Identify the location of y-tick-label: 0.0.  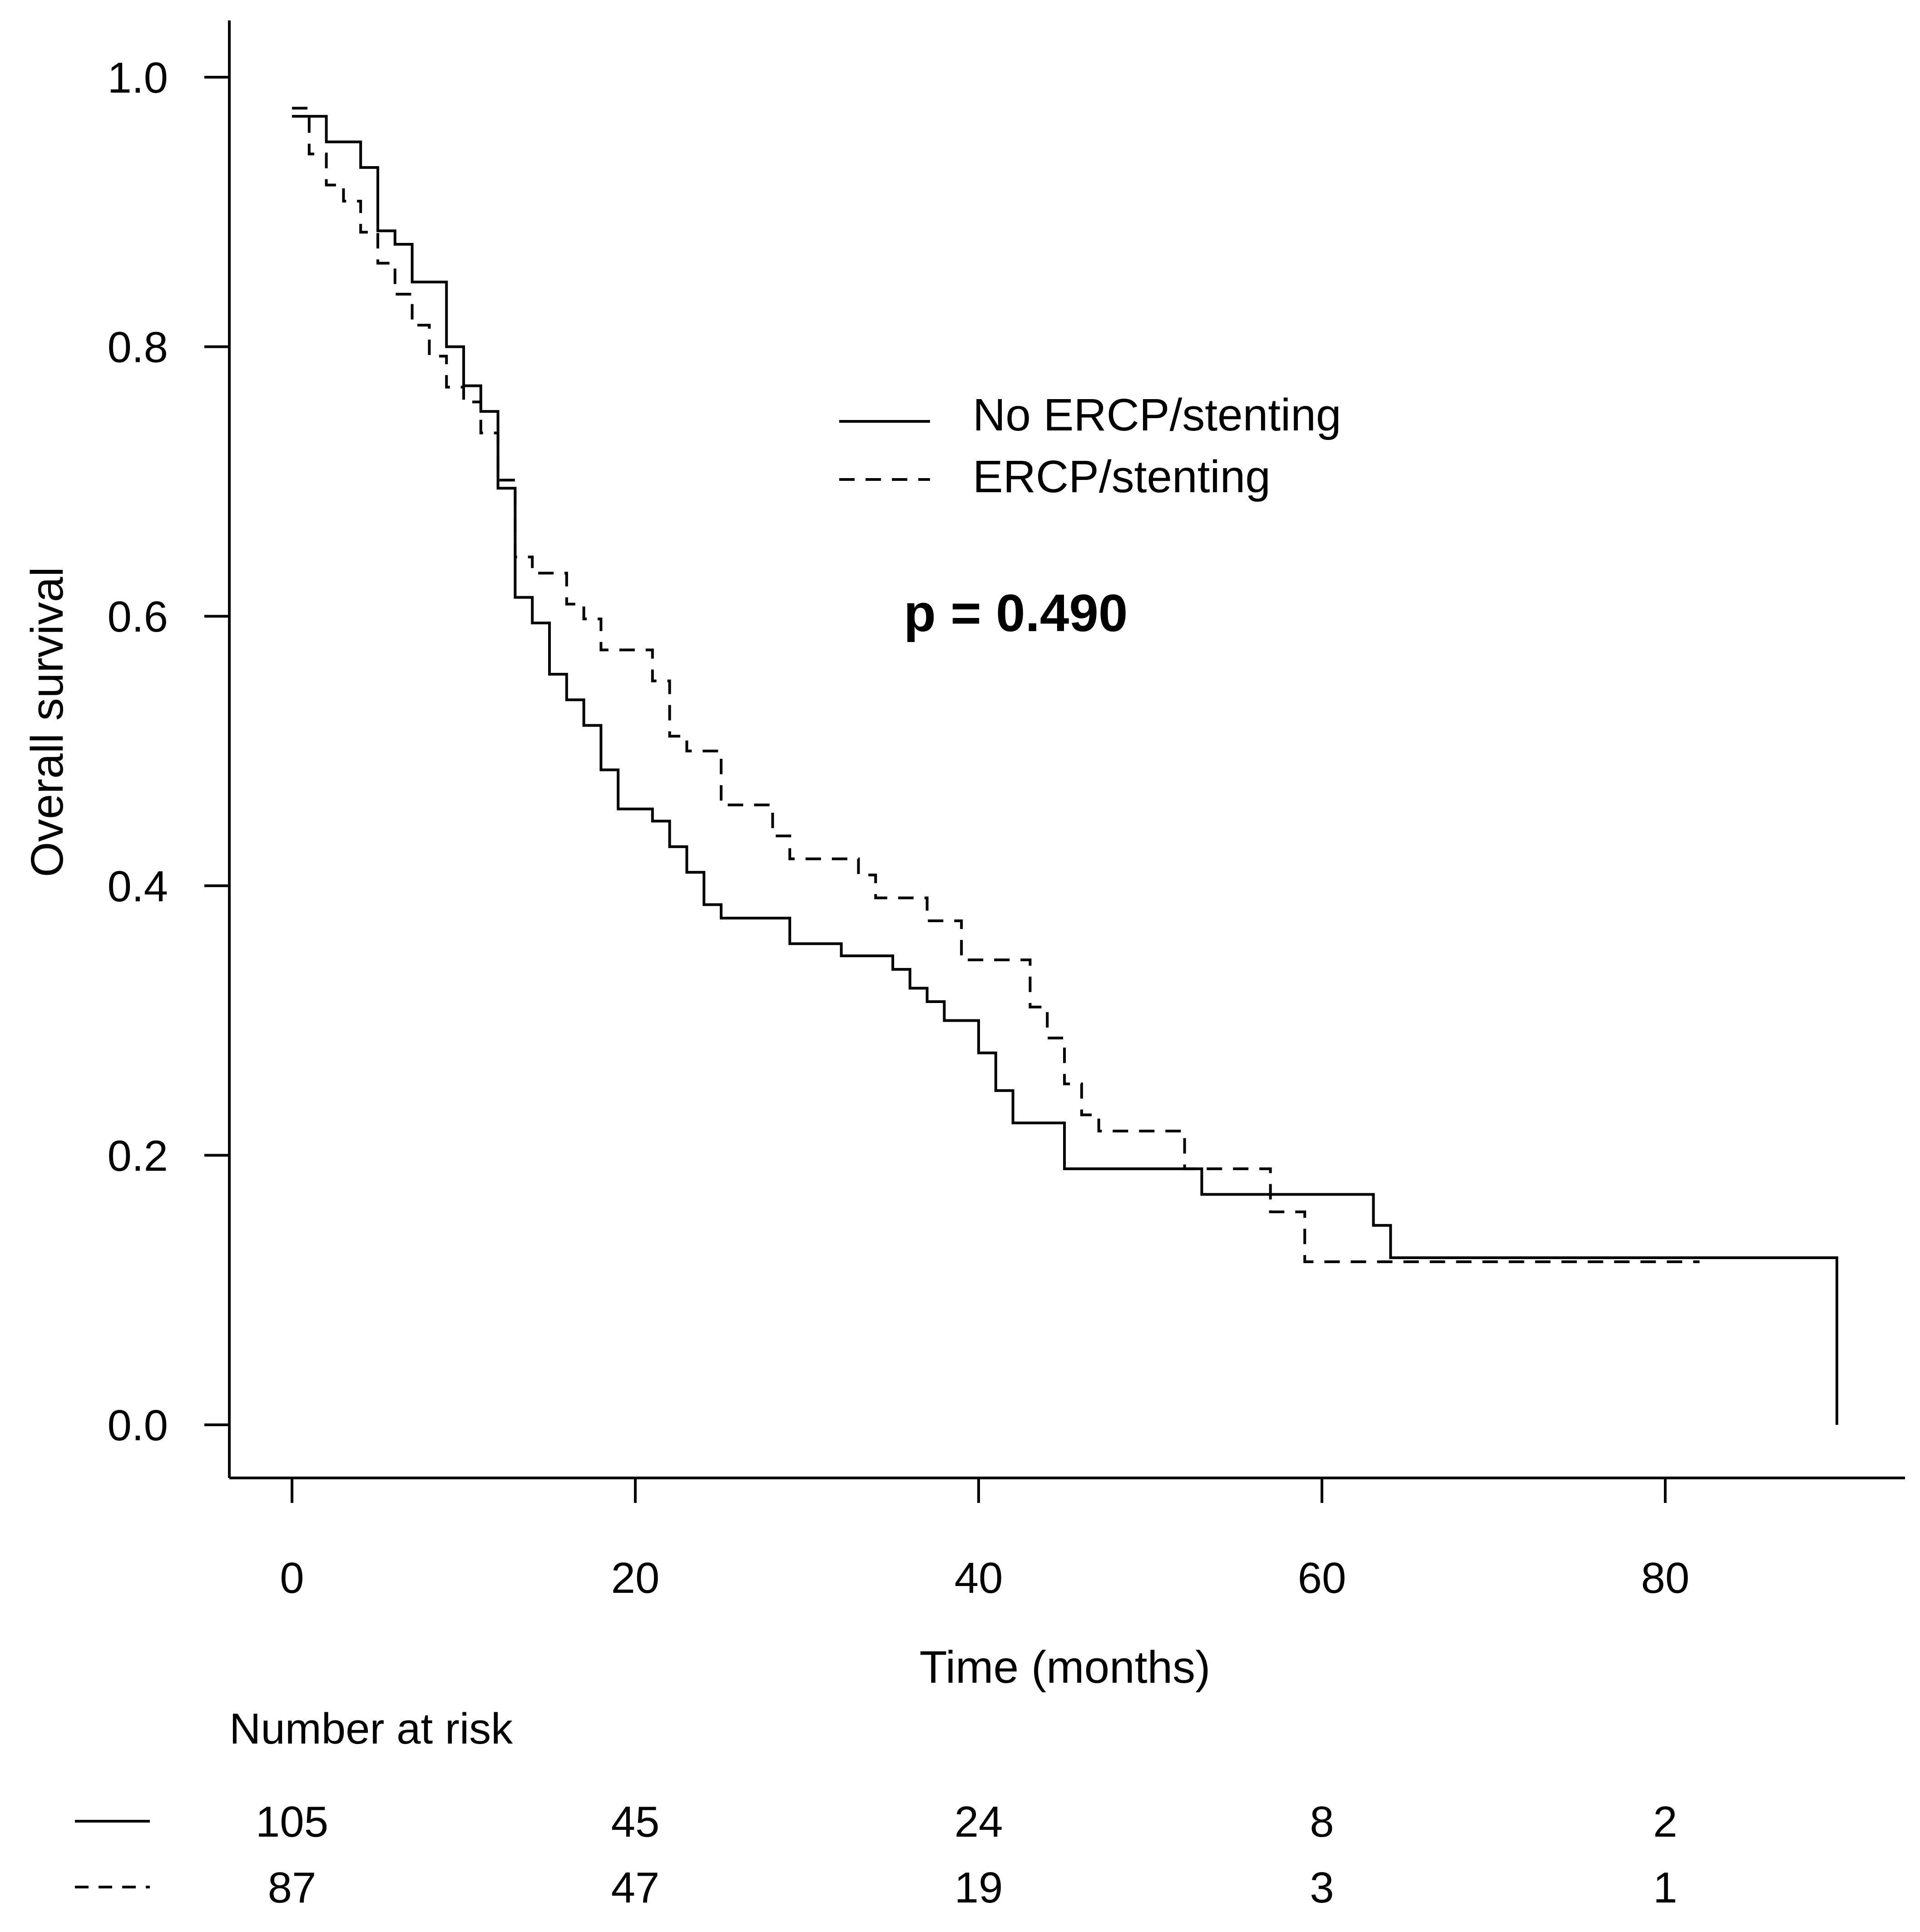
(138, 1426).